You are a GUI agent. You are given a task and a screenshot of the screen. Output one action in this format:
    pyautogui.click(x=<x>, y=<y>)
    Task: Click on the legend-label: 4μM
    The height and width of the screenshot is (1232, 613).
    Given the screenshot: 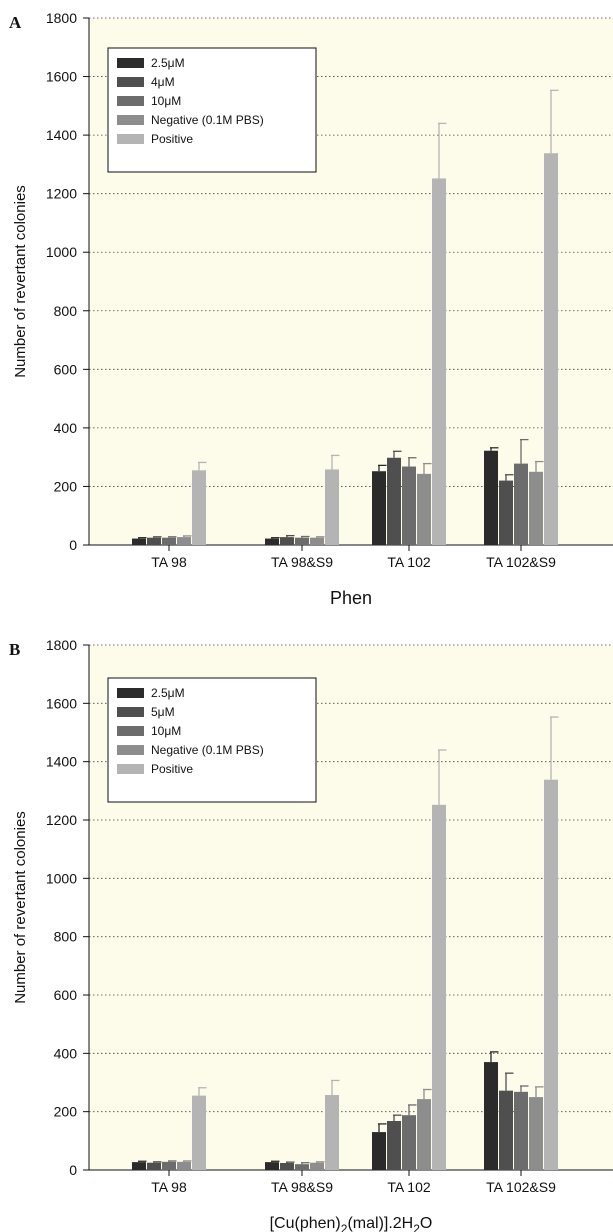 What is the action you would take?
    pyautogui.click(x=163, y=82)
    